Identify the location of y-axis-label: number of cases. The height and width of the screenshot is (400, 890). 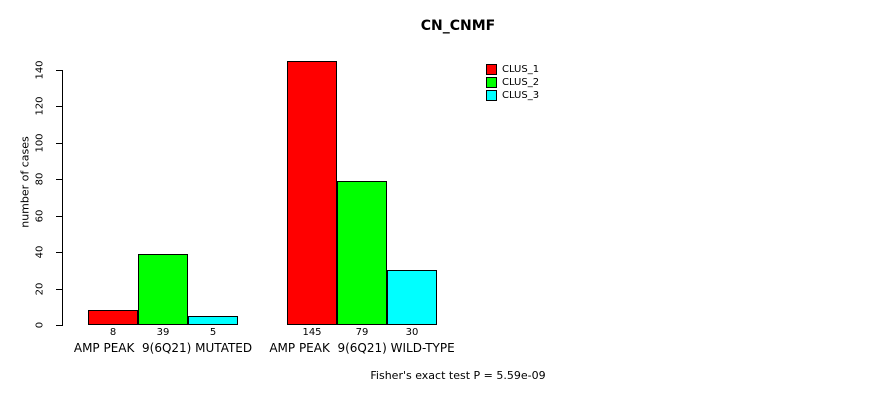
(25, 182).